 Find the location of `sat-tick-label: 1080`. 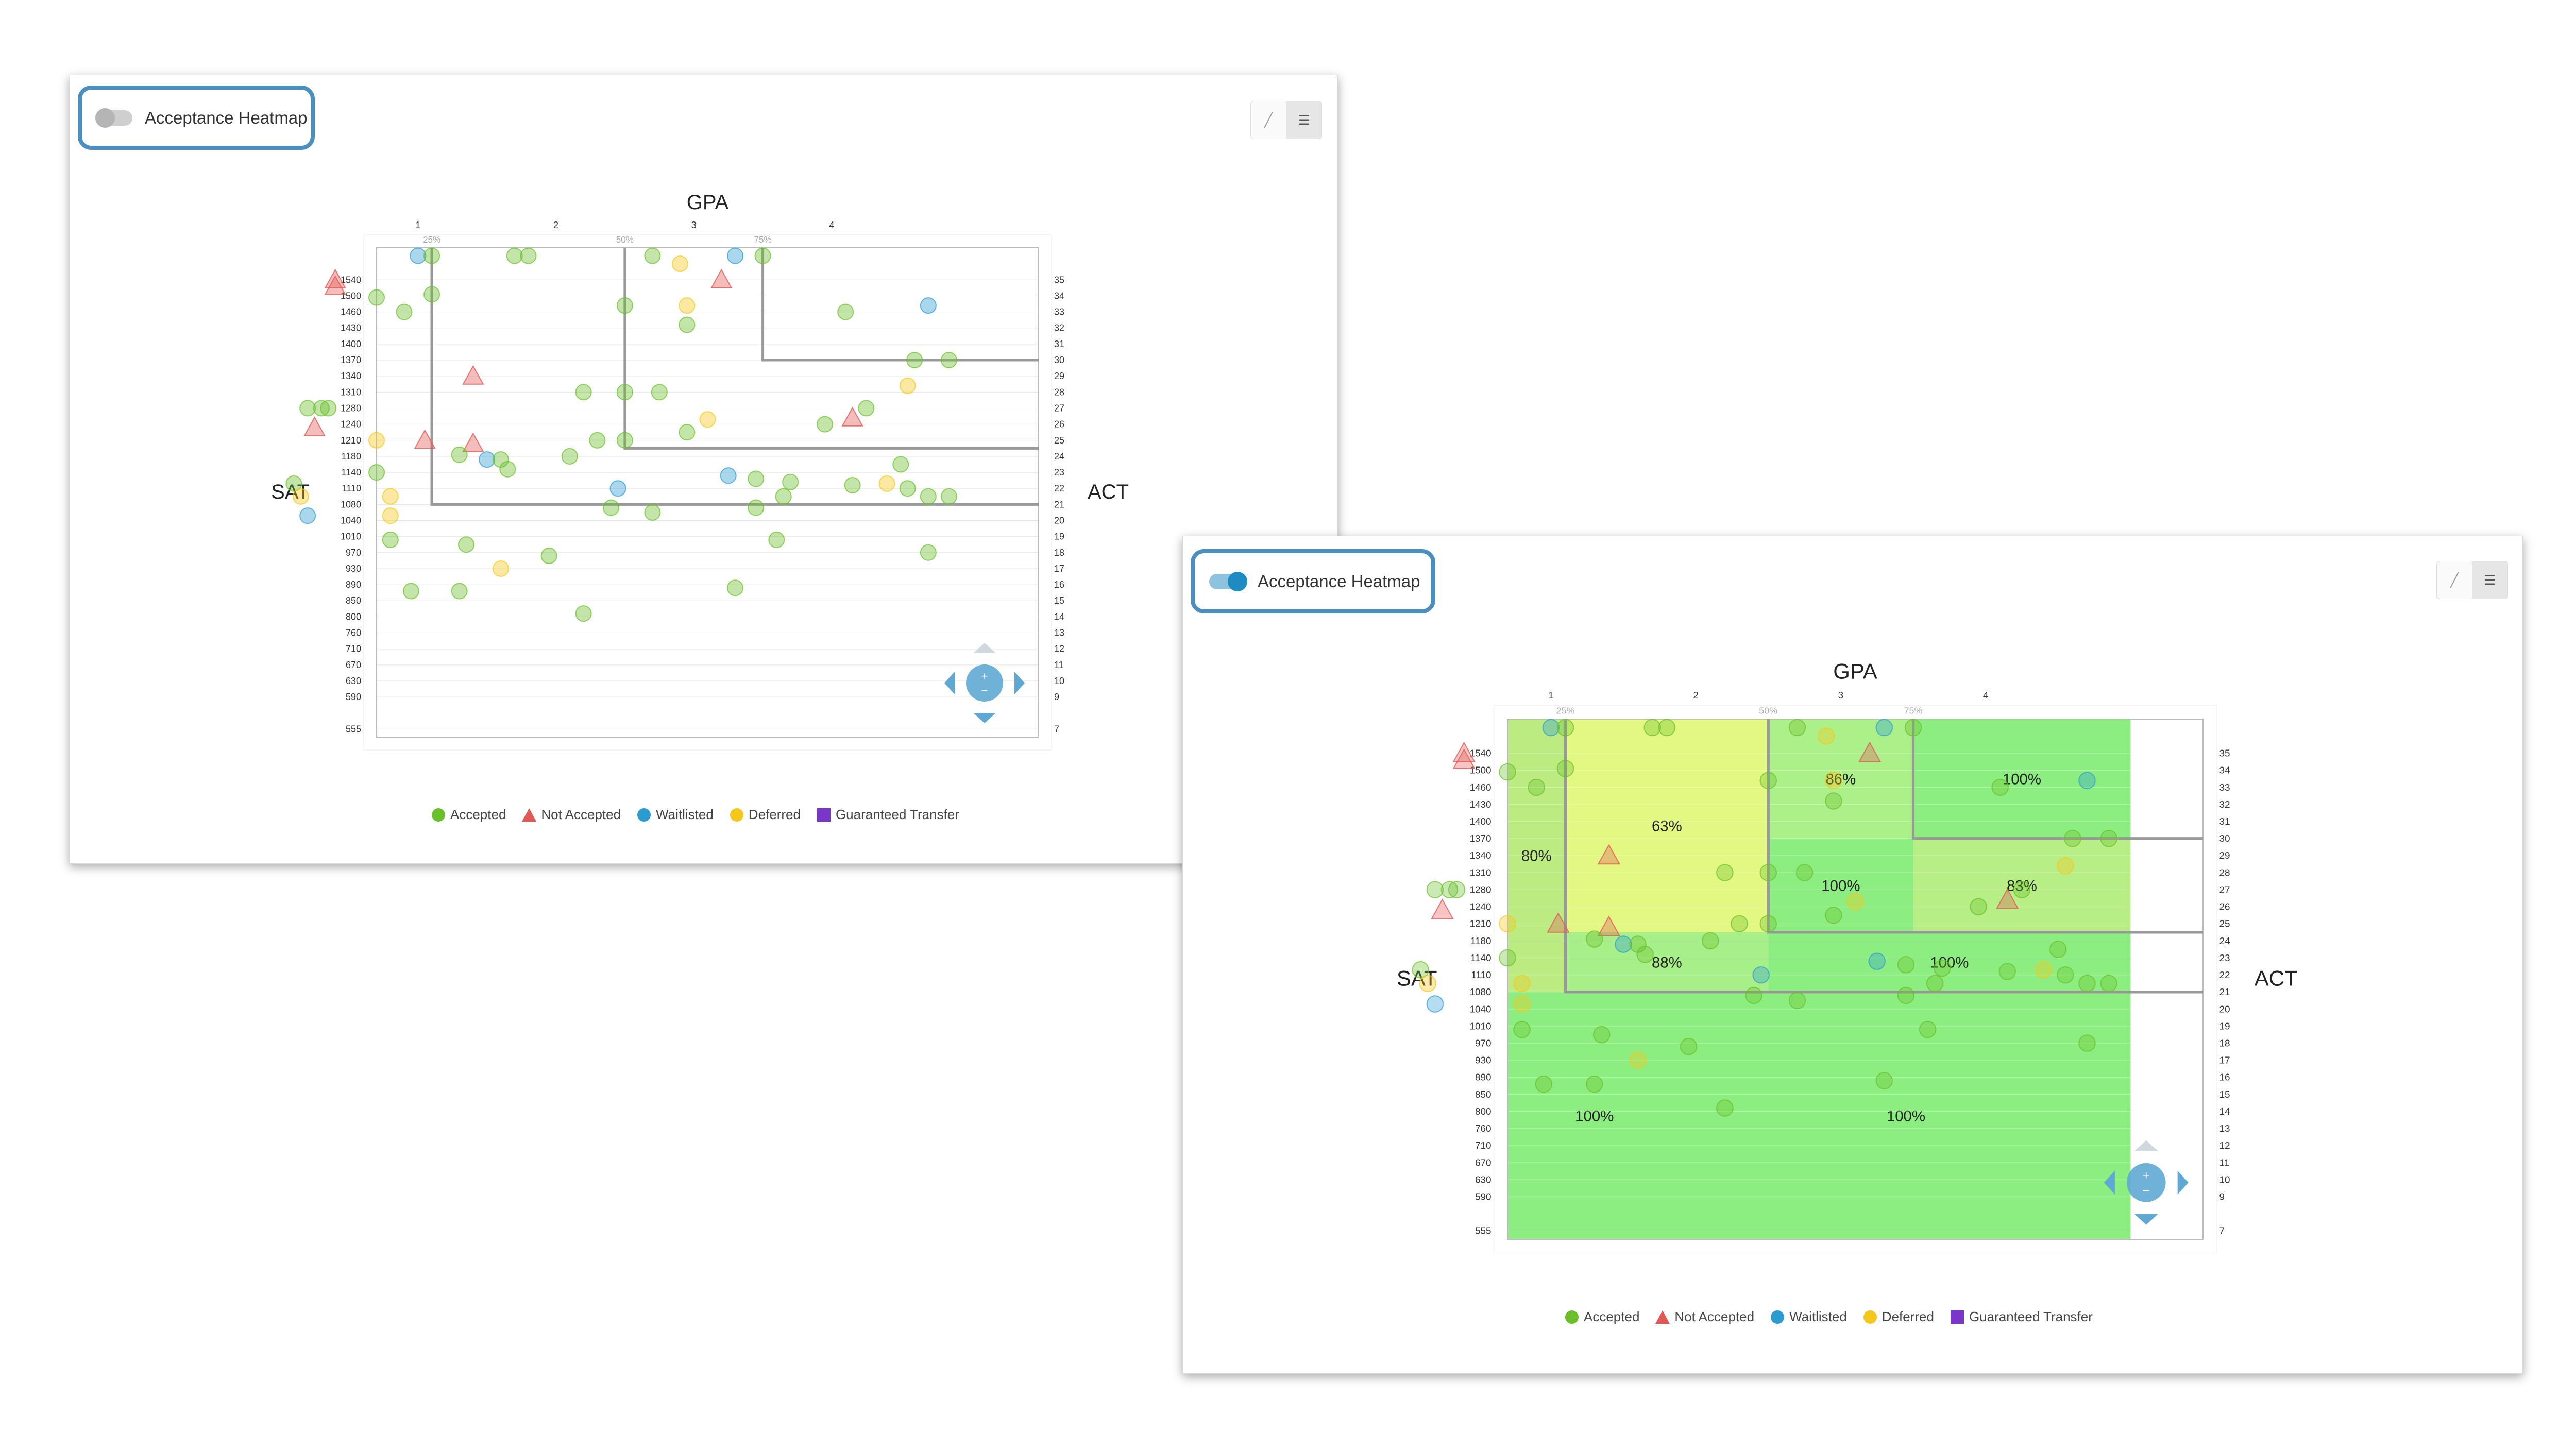

sat-tick-label: 1080 is located at coordinates (1480, 993).